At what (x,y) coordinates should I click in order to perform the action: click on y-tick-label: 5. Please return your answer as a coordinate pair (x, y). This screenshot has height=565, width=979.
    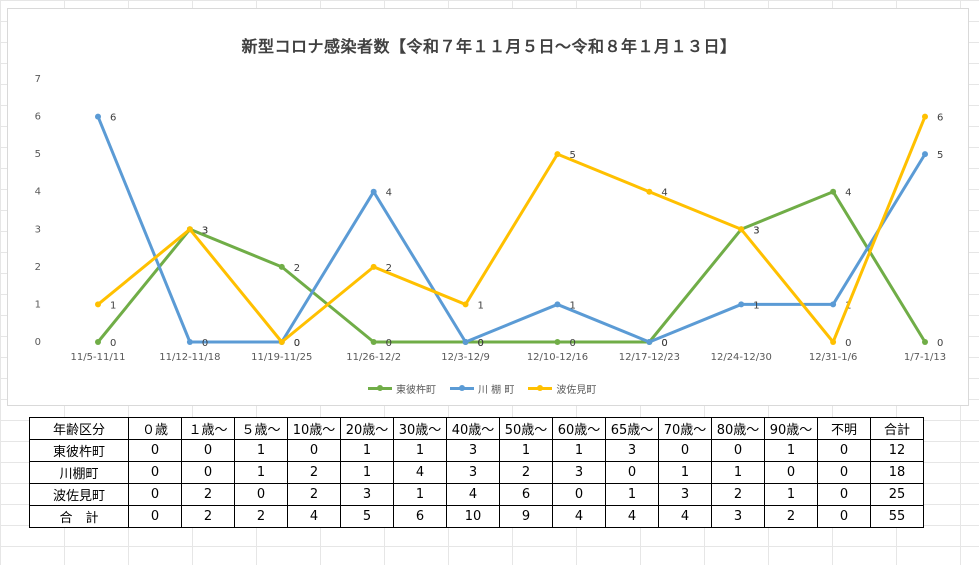
    Looking at the image, I should click on (38, 154).